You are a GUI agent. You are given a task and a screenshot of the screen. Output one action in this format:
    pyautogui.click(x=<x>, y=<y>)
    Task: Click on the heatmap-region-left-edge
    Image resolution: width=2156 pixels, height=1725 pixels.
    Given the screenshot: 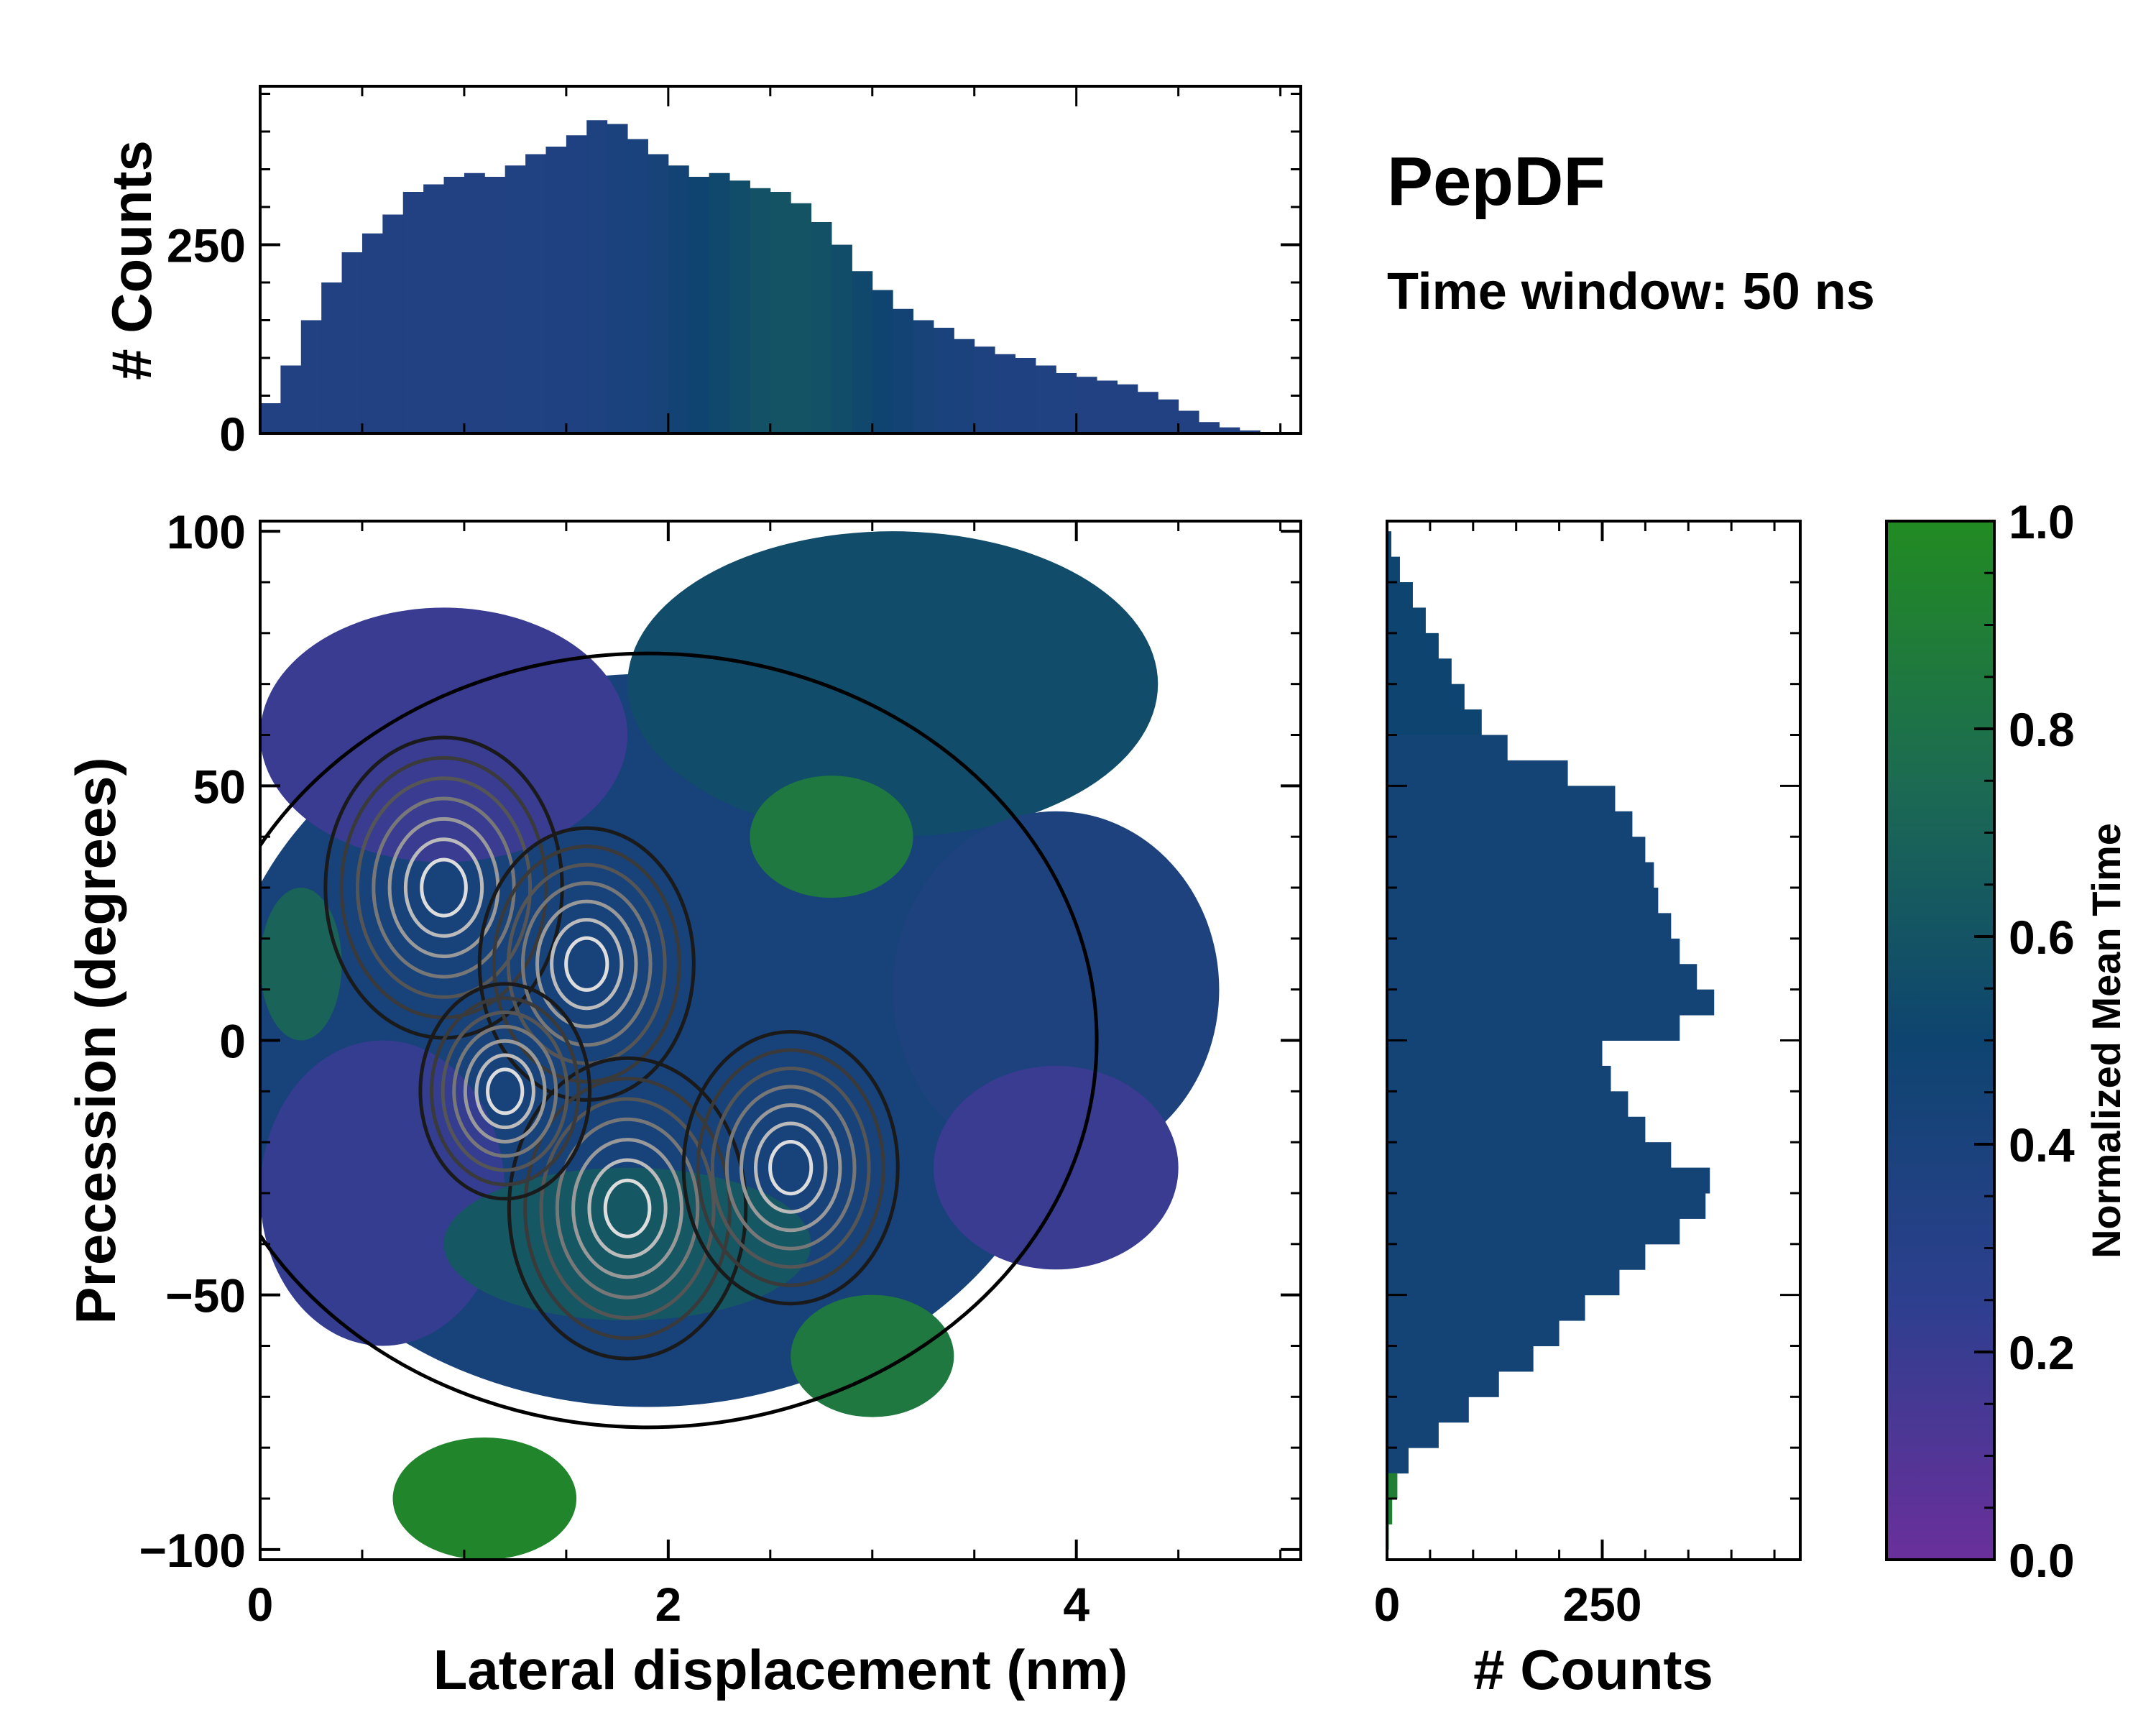 What is the action you would take?
    pyautogui.click(x=301, y=964)
    